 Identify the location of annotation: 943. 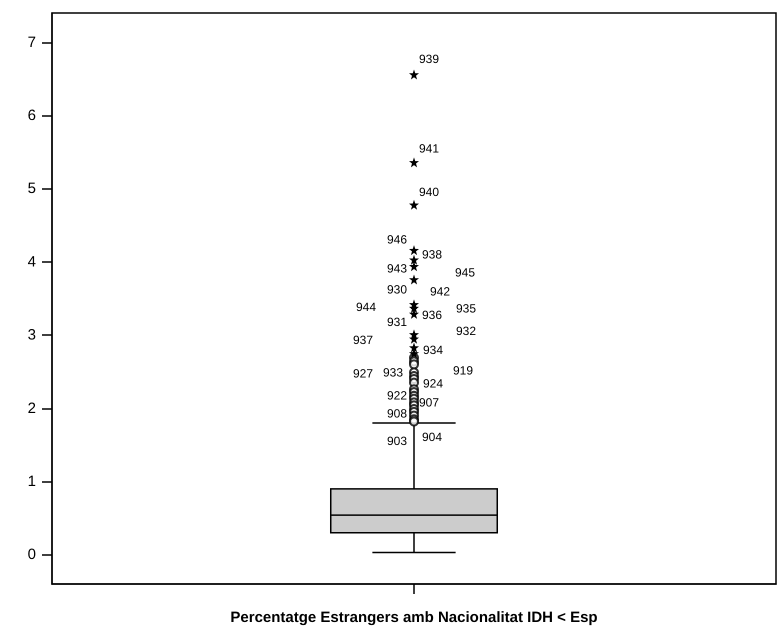
(397, 269).